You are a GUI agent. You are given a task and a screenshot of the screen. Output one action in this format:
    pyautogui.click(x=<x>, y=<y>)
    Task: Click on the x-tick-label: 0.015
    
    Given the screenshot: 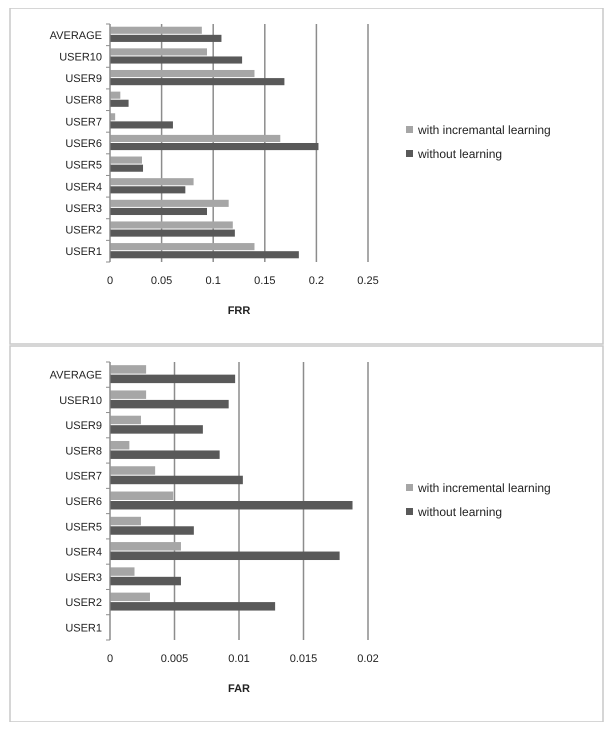 What is the action you would take?
    pyautogui.click(x=304, y=659)
    